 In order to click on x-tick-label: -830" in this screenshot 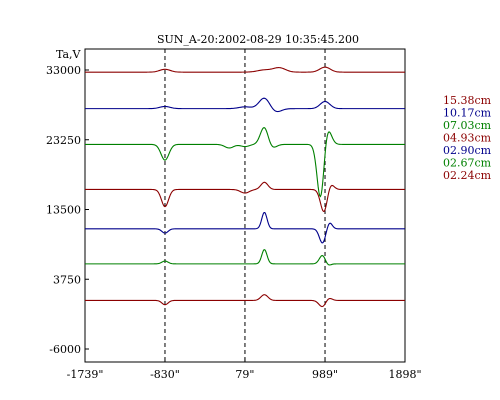, I will do `click(165, 374)`.